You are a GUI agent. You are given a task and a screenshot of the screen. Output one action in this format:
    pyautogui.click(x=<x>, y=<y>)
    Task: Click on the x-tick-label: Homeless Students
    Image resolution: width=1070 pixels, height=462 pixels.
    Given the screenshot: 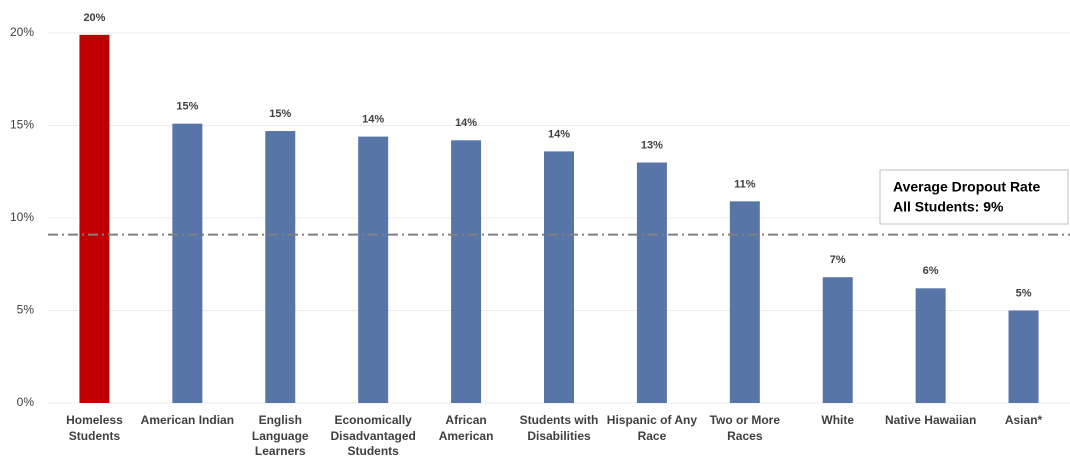 What is the action you would take?
    pyautogui.click(x=94, y=428)
    